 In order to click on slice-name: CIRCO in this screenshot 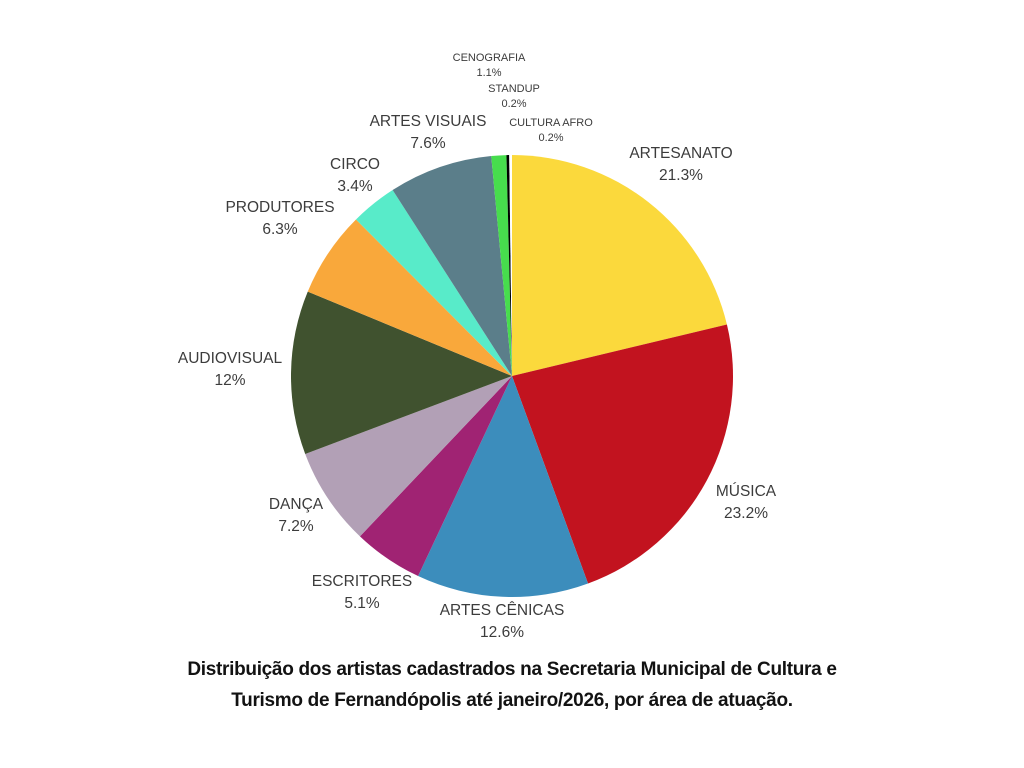, I will do `click(355, 164)`.